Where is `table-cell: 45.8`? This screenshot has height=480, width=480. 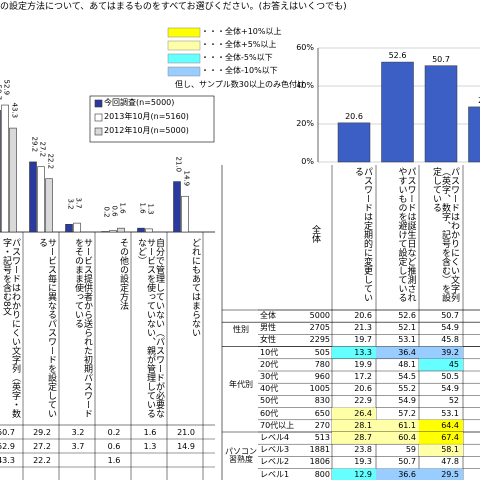
table-cell: 45.8 is located at coordinates (450, 340).